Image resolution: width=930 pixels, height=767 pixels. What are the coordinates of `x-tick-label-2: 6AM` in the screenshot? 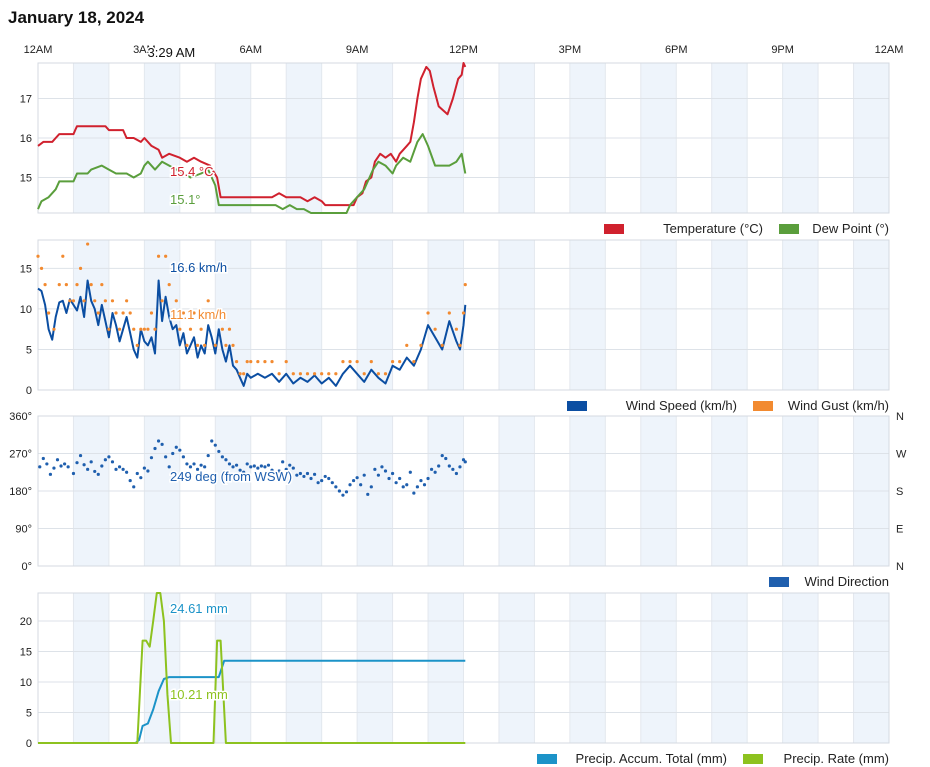 It's located at (250, 50).